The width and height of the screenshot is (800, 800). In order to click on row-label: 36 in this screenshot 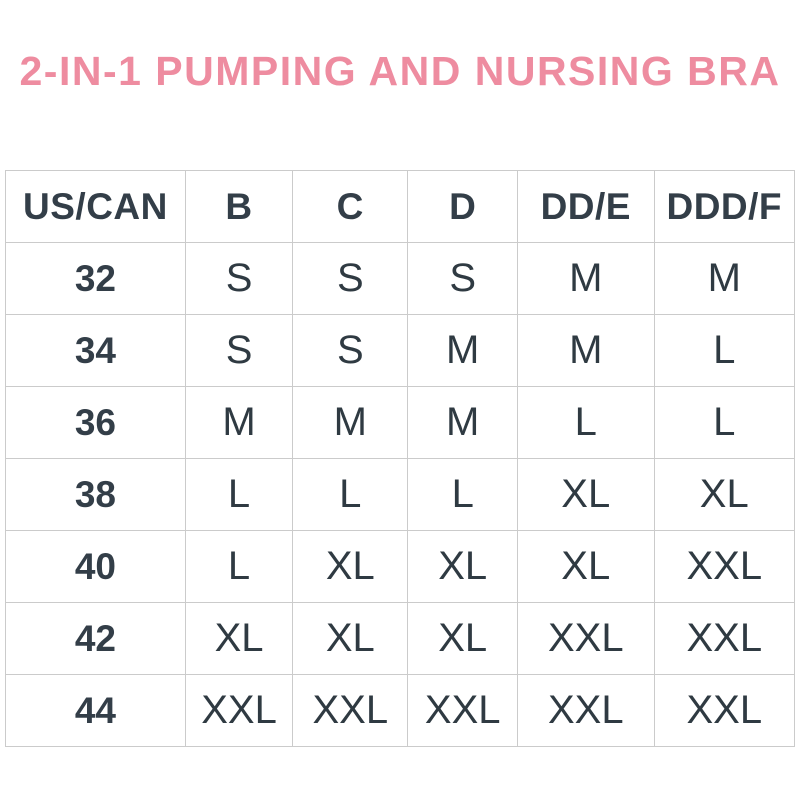, I will do `click(95, 422)`.